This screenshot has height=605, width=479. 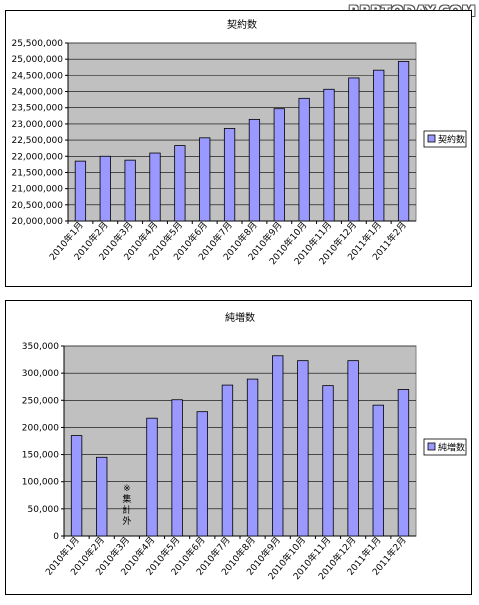 What do you see at coordinates (126, 521) in the screenshot?
I see `annotation-char: 外` at bounding box center [126, 521].